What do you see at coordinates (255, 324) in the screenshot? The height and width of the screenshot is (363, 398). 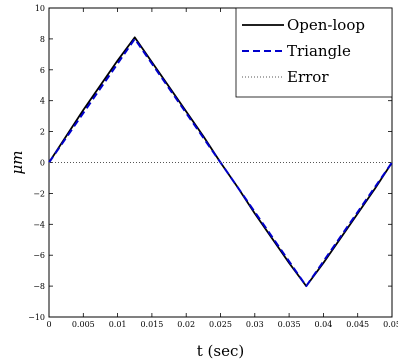 I see `x-tick-label: 0.03` at bounding box center [255, 324].